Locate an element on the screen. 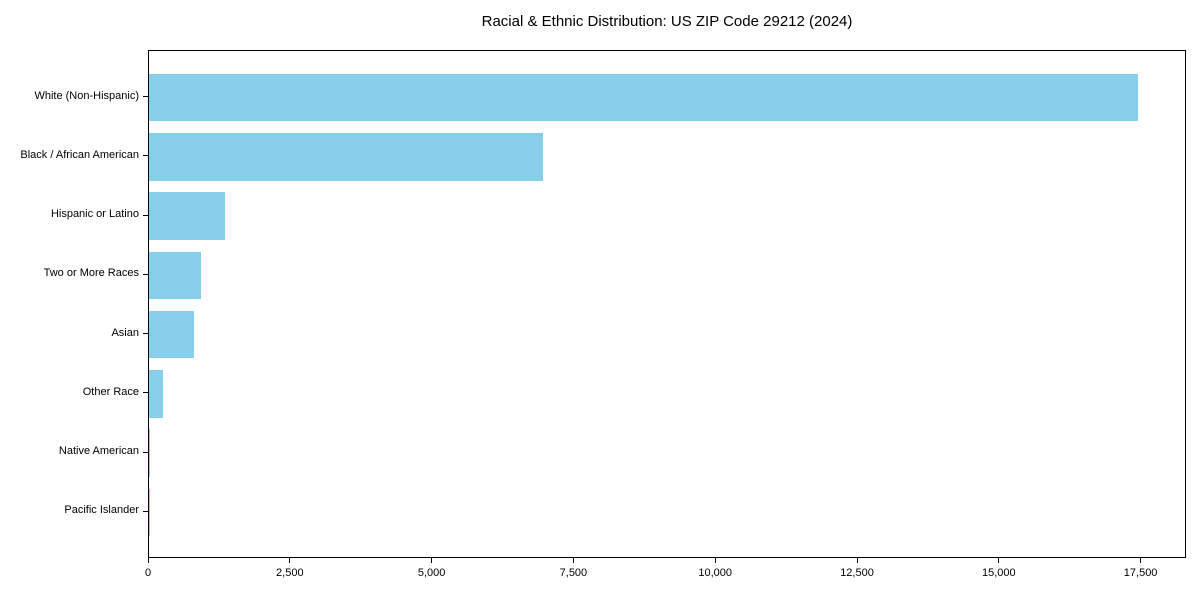 The image size is (1200, 600). bar-hispanic-or-latino is located at coordinates (187, 216).